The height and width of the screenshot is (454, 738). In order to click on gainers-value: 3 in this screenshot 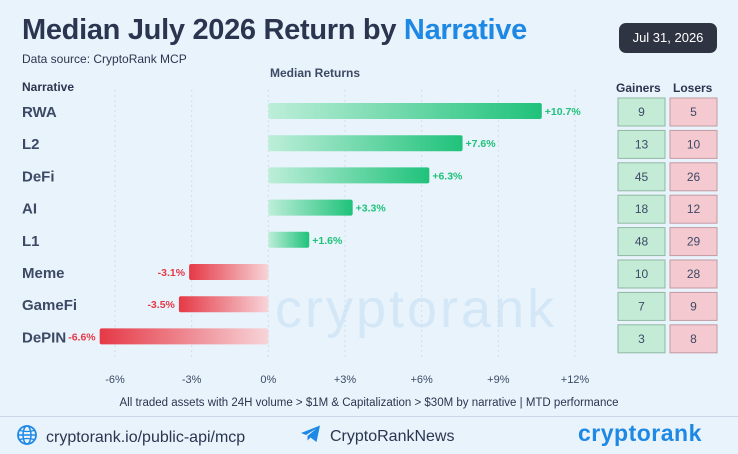, I will do `click(641, 339)`.